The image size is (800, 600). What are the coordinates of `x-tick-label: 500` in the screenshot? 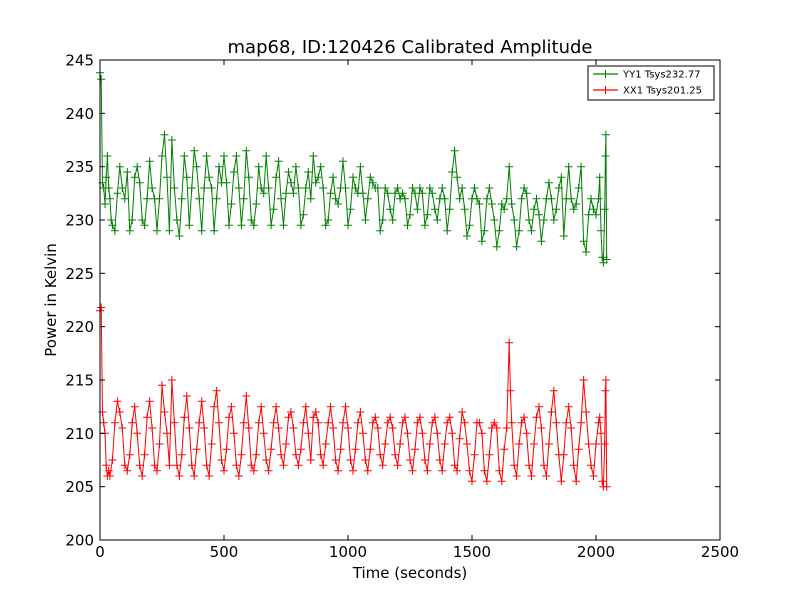 It's located at (224, 552).